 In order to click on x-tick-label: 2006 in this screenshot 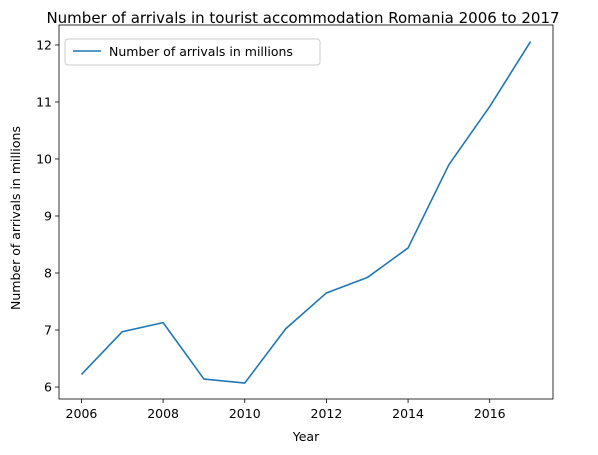, I will do `click(82, 413)`.